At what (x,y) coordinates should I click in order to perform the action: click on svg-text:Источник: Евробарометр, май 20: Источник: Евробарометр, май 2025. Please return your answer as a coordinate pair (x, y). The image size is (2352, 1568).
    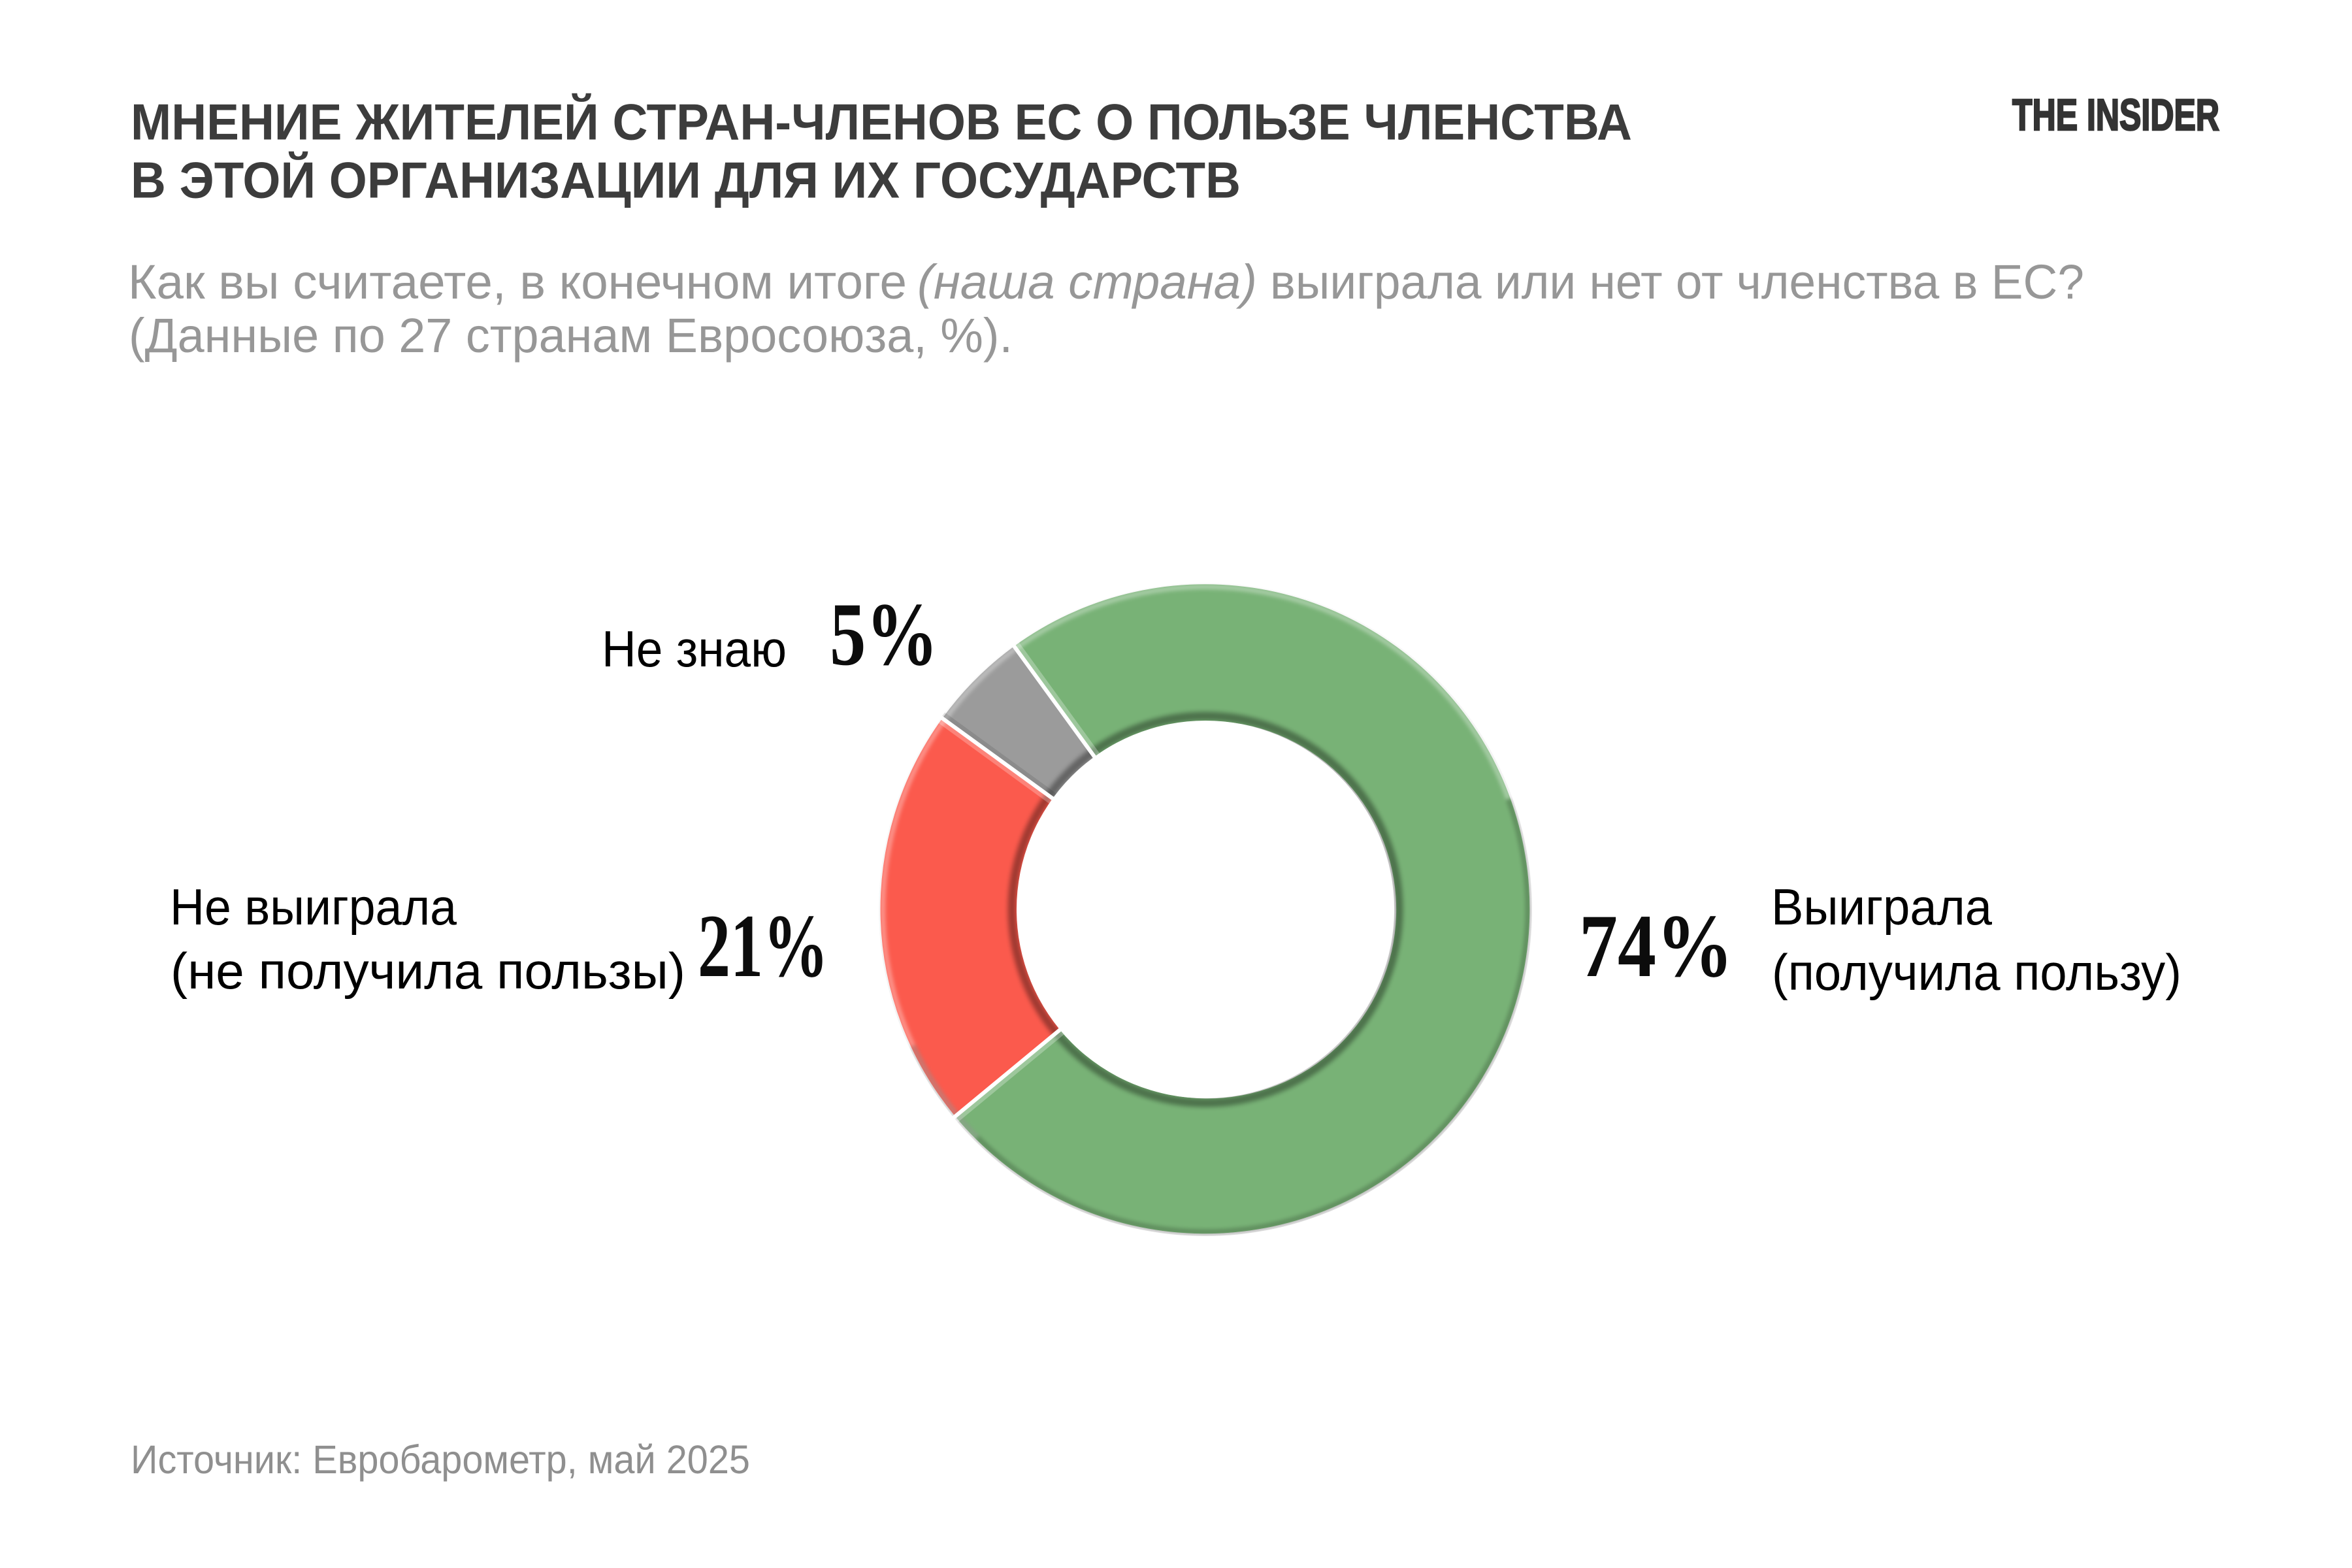
    Looking at the image, I should click on (440, 1459).